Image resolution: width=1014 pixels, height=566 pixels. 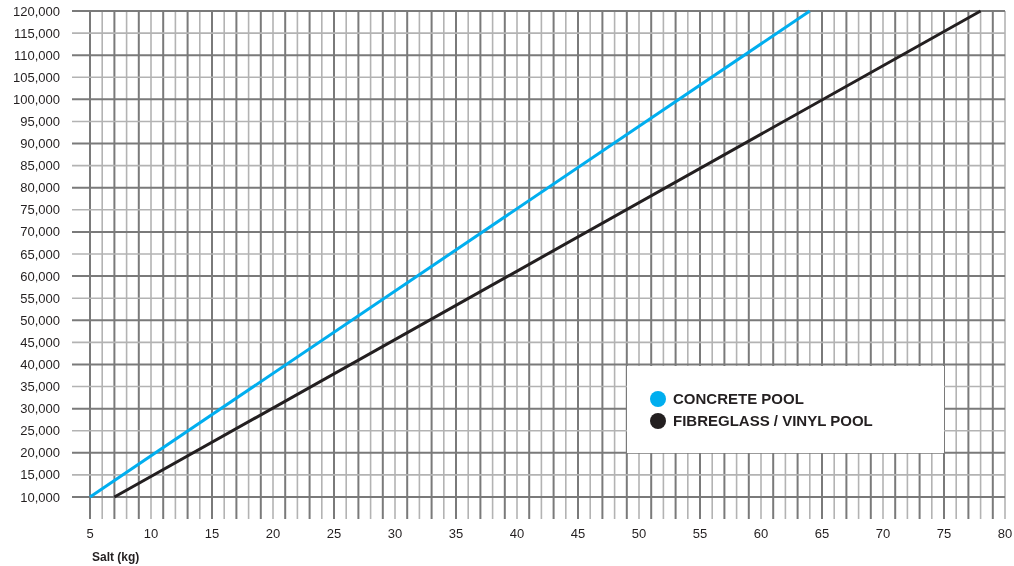 I want to click on y-tick-label: 25,000, so click(x=40, y=431).